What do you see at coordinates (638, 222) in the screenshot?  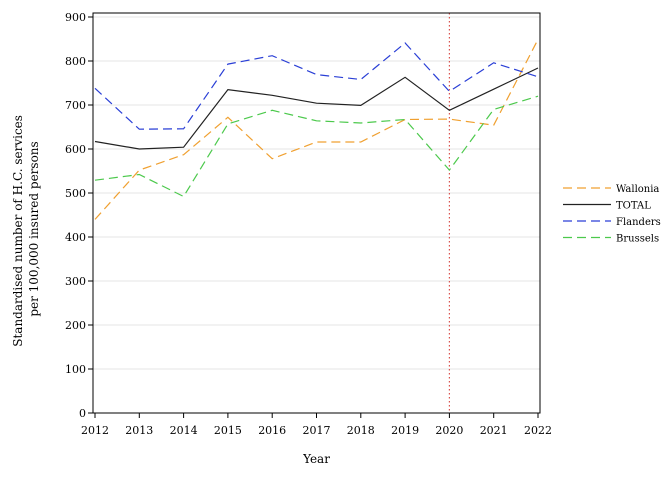 I see `legend-label-flanders: Flanders` at bounding box center [638, 222].